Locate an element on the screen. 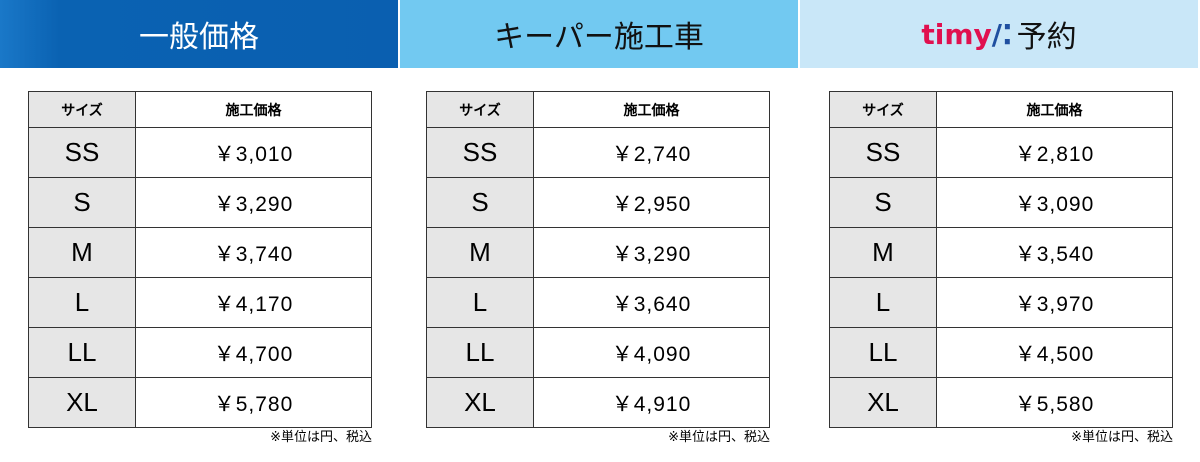 The image size is (1200, 462). price-cell: ￥2,950 is located at coordinates (651, 202).